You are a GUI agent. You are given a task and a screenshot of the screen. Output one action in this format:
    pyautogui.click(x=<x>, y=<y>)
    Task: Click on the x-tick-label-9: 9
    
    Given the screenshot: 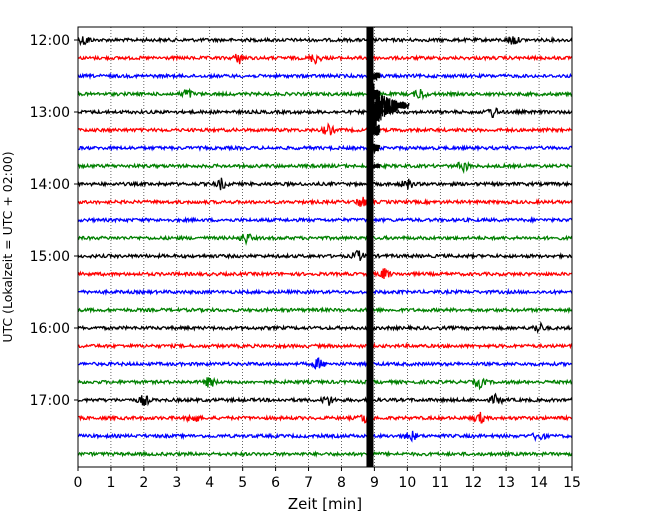 What is the action you would take?
    pyautogui.click(x=374, y=483)
    